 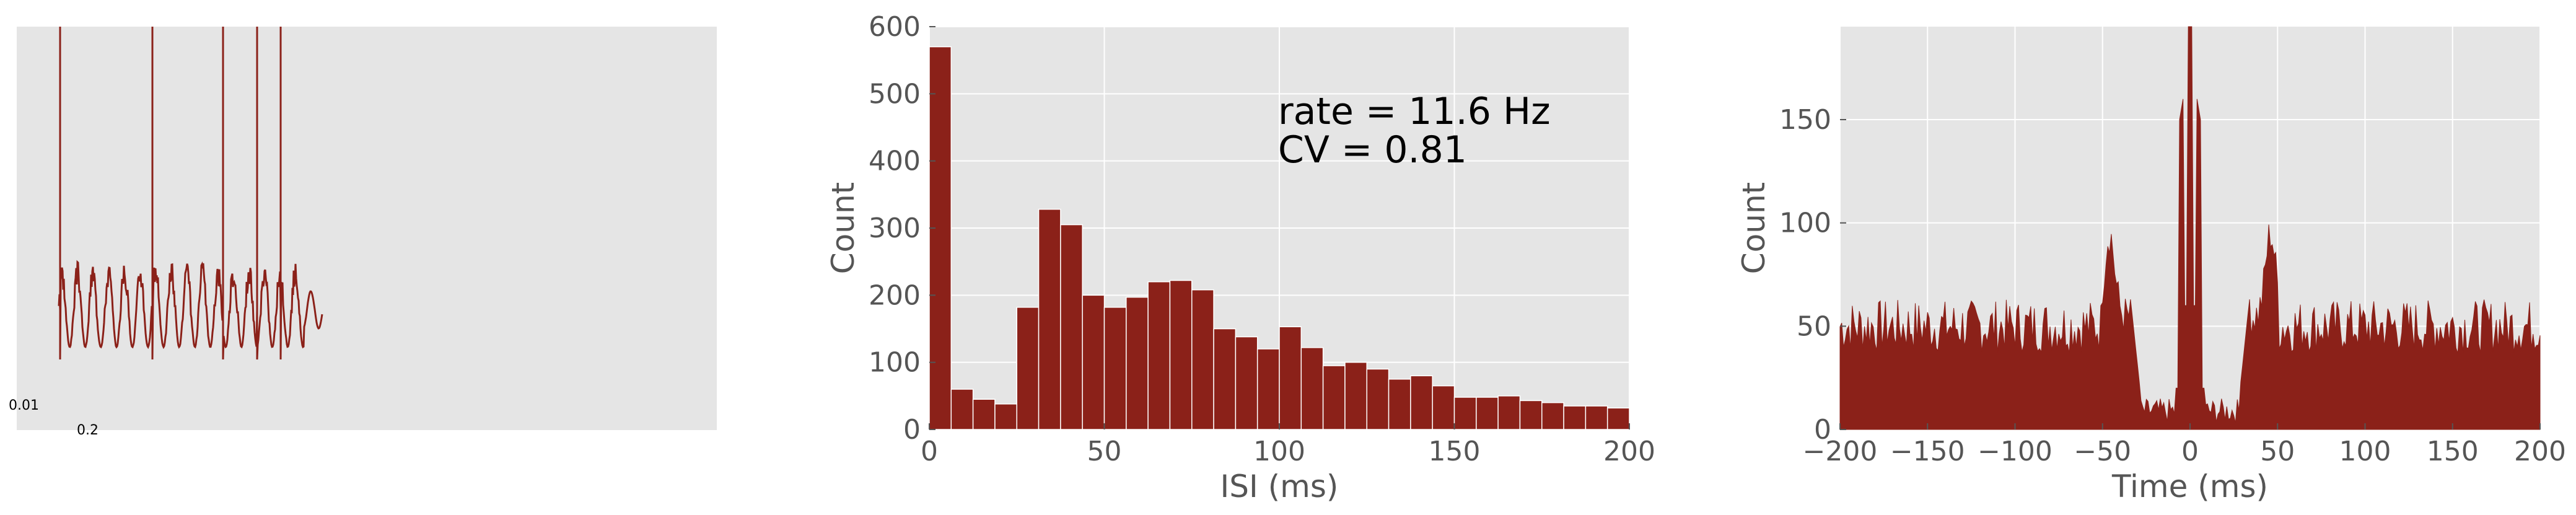 I want to click on acg-x-axis-label: Time (ms), so click(x=2189, y=486).